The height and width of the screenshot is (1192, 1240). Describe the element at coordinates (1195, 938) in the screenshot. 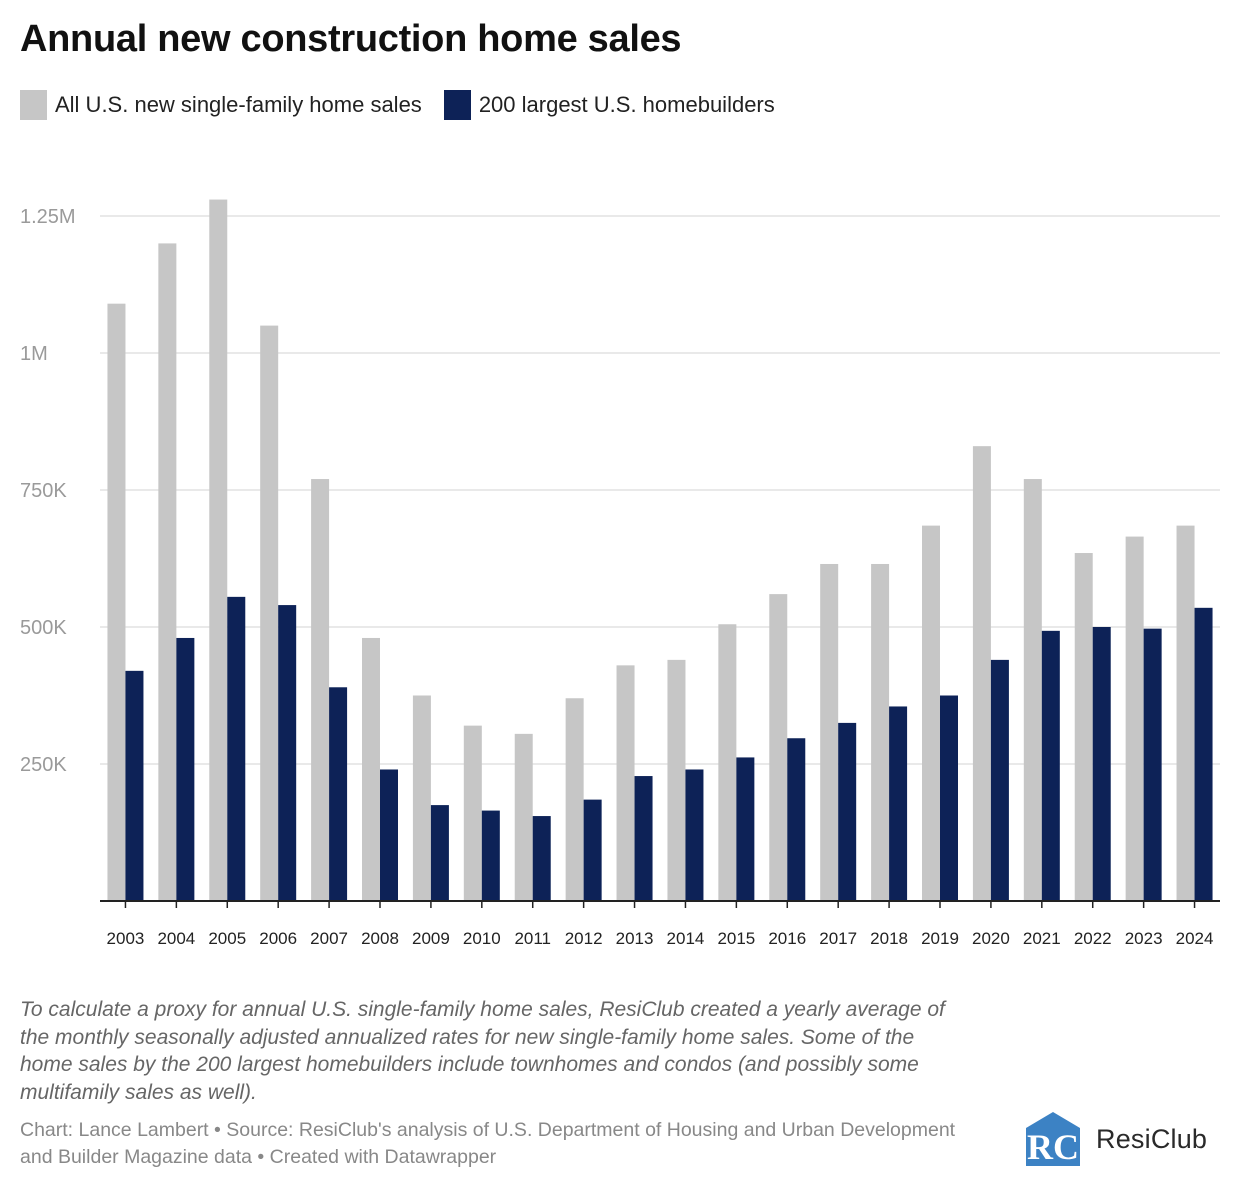

I see `x-tick-label: 2024` at that location.